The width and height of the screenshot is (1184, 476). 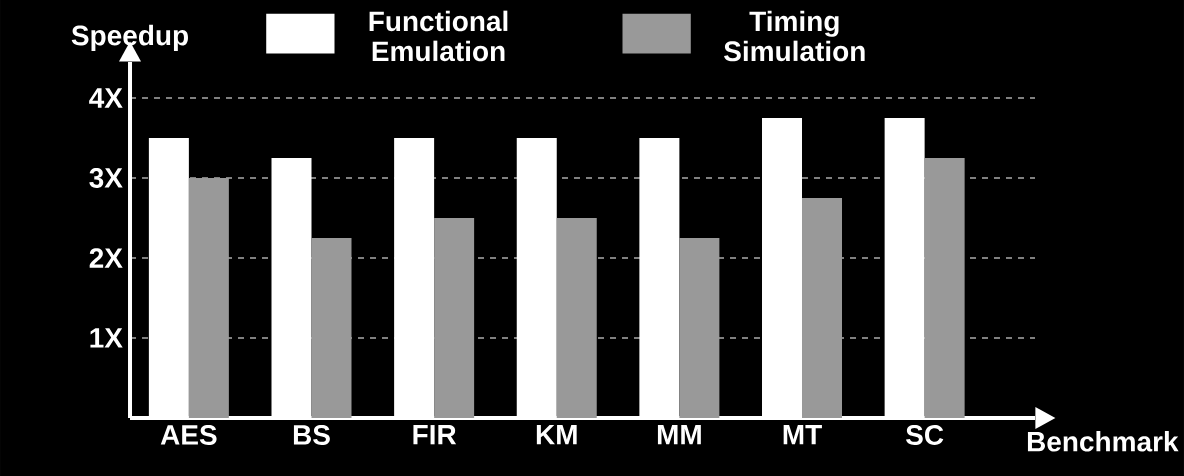 I want to click on y-tick-label: 3X, so click(x=106, y=178).